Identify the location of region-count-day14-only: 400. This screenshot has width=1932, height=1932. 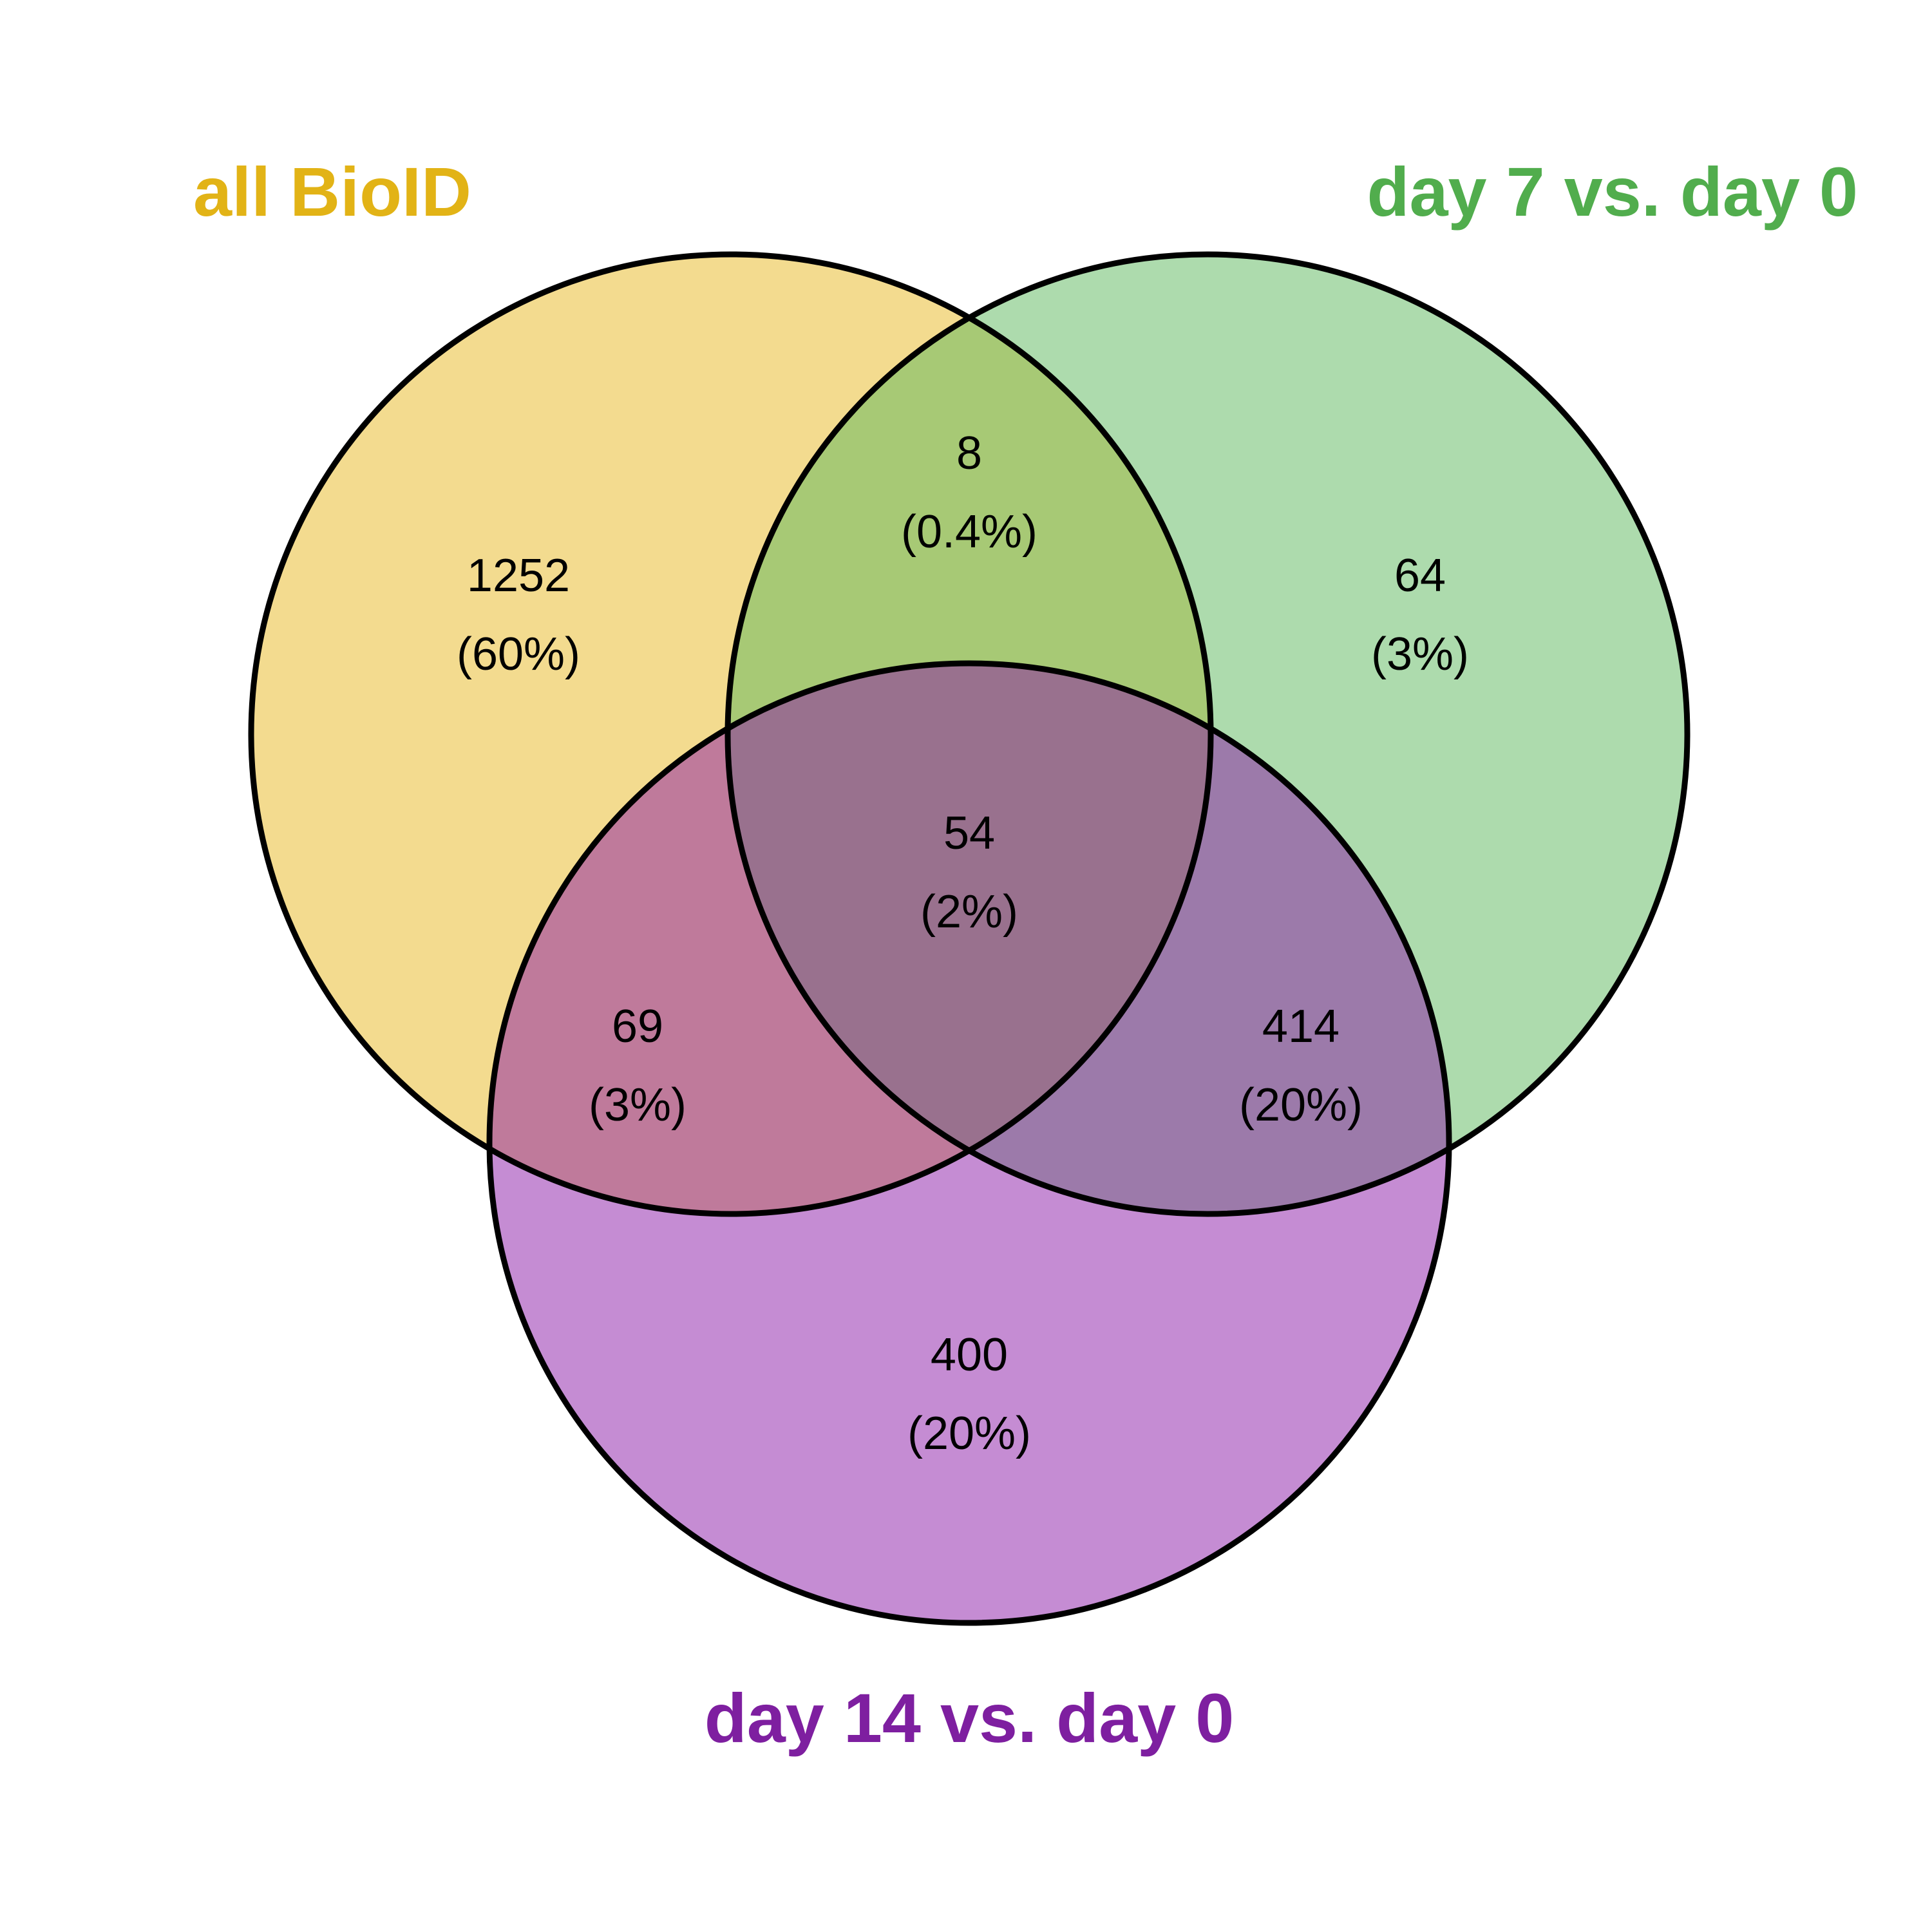
(970, 1355).